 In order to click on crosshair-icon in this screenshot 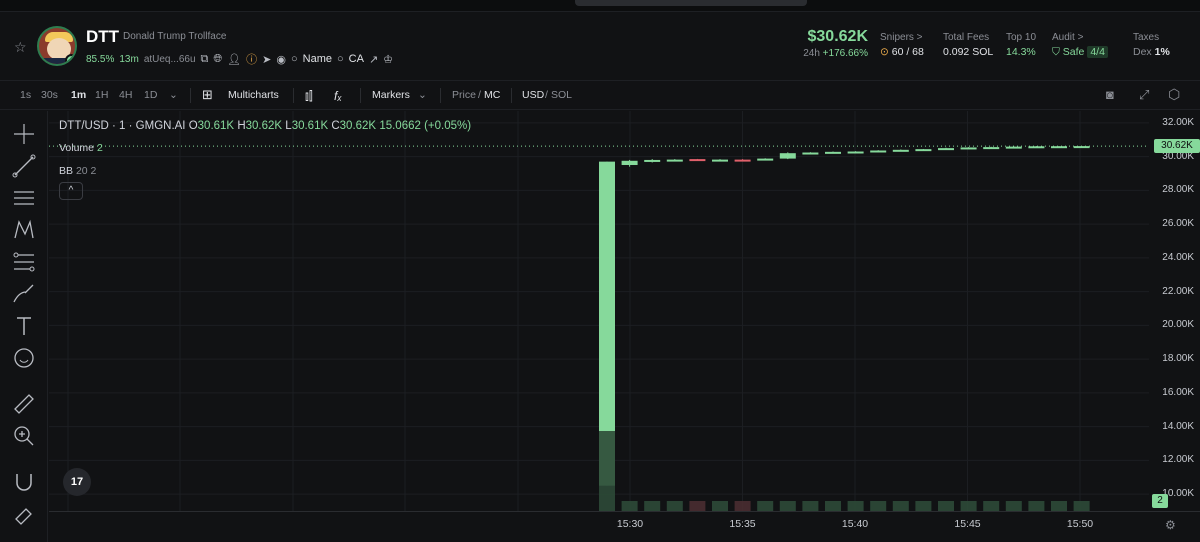, I will do `click(24, 134)`.